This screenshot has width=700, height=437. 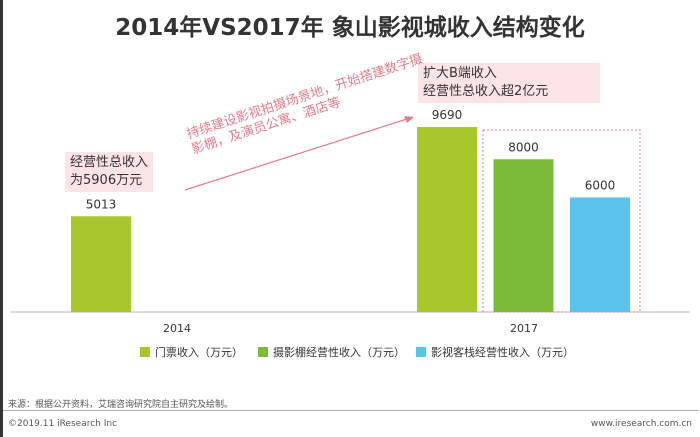 What do you see at coordinates (523, 147) in the screenshot?
I see `data-label: 8000` at bounding box center [523, 147].